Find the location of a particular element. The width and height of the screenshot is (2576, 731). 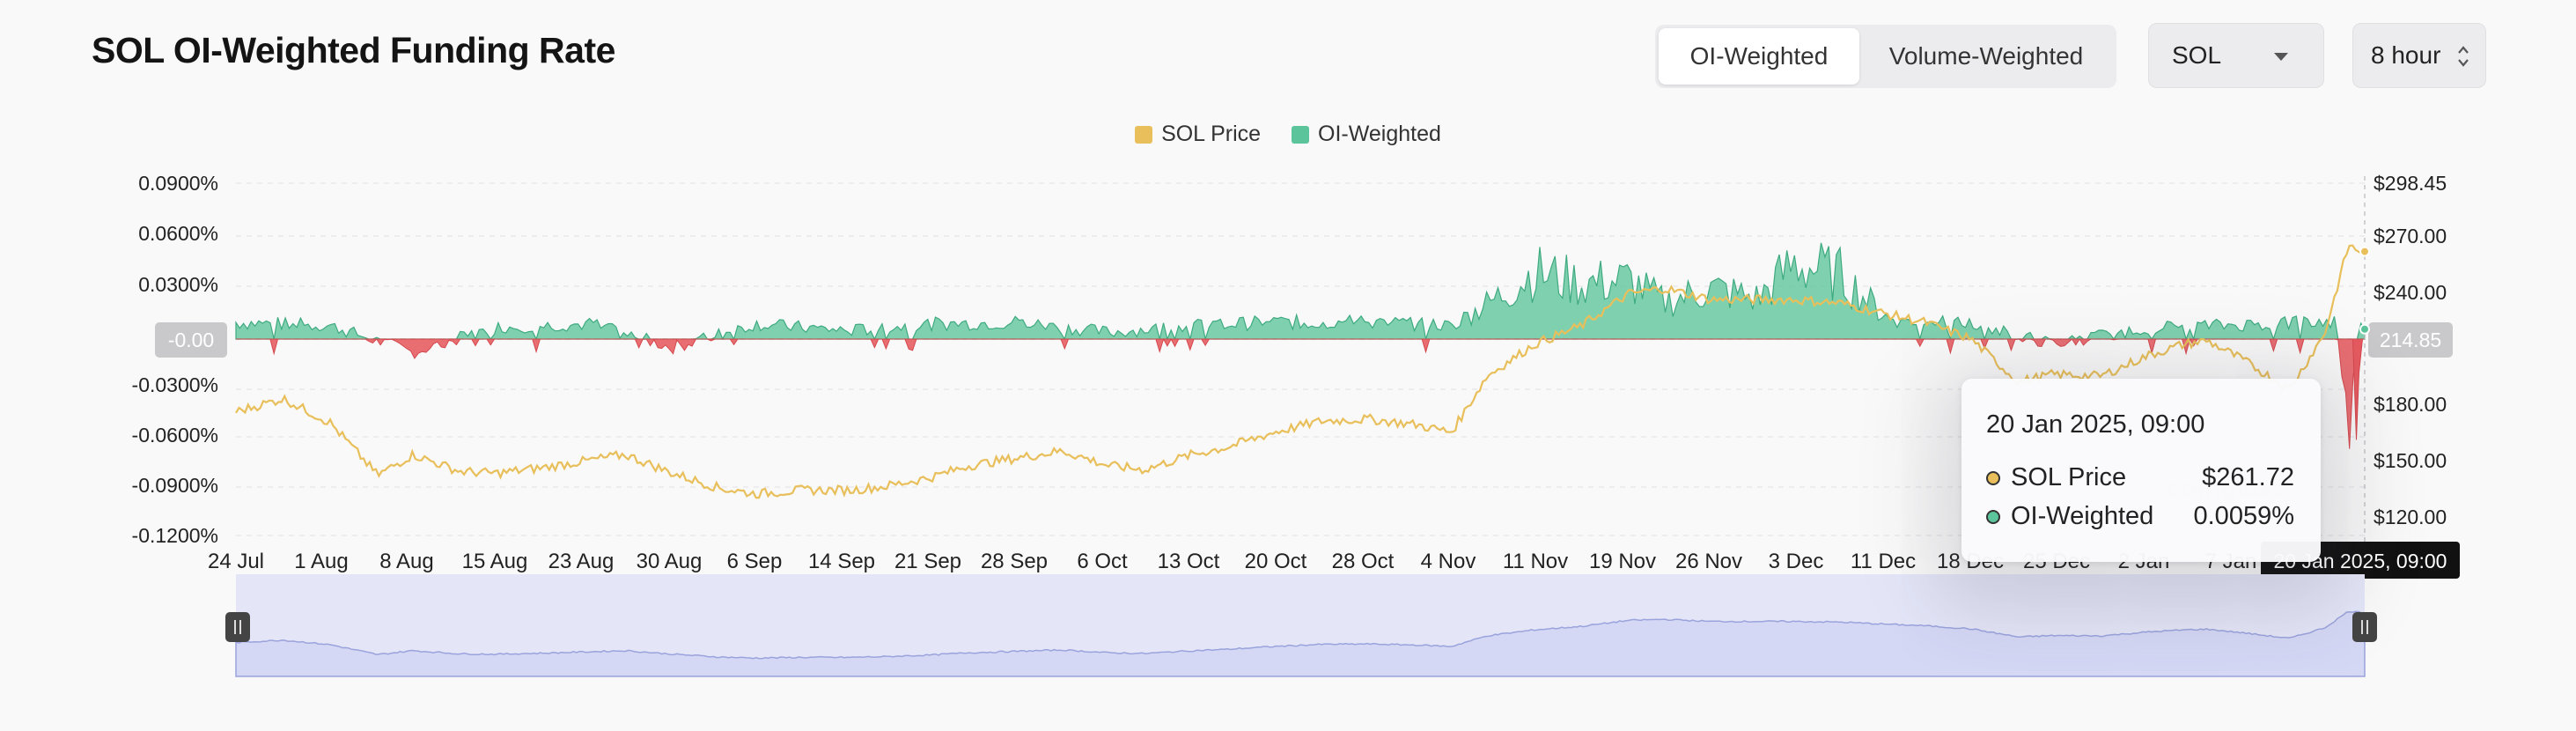

interval-select-value: 8 hour is located at coordinates (2406, 55).